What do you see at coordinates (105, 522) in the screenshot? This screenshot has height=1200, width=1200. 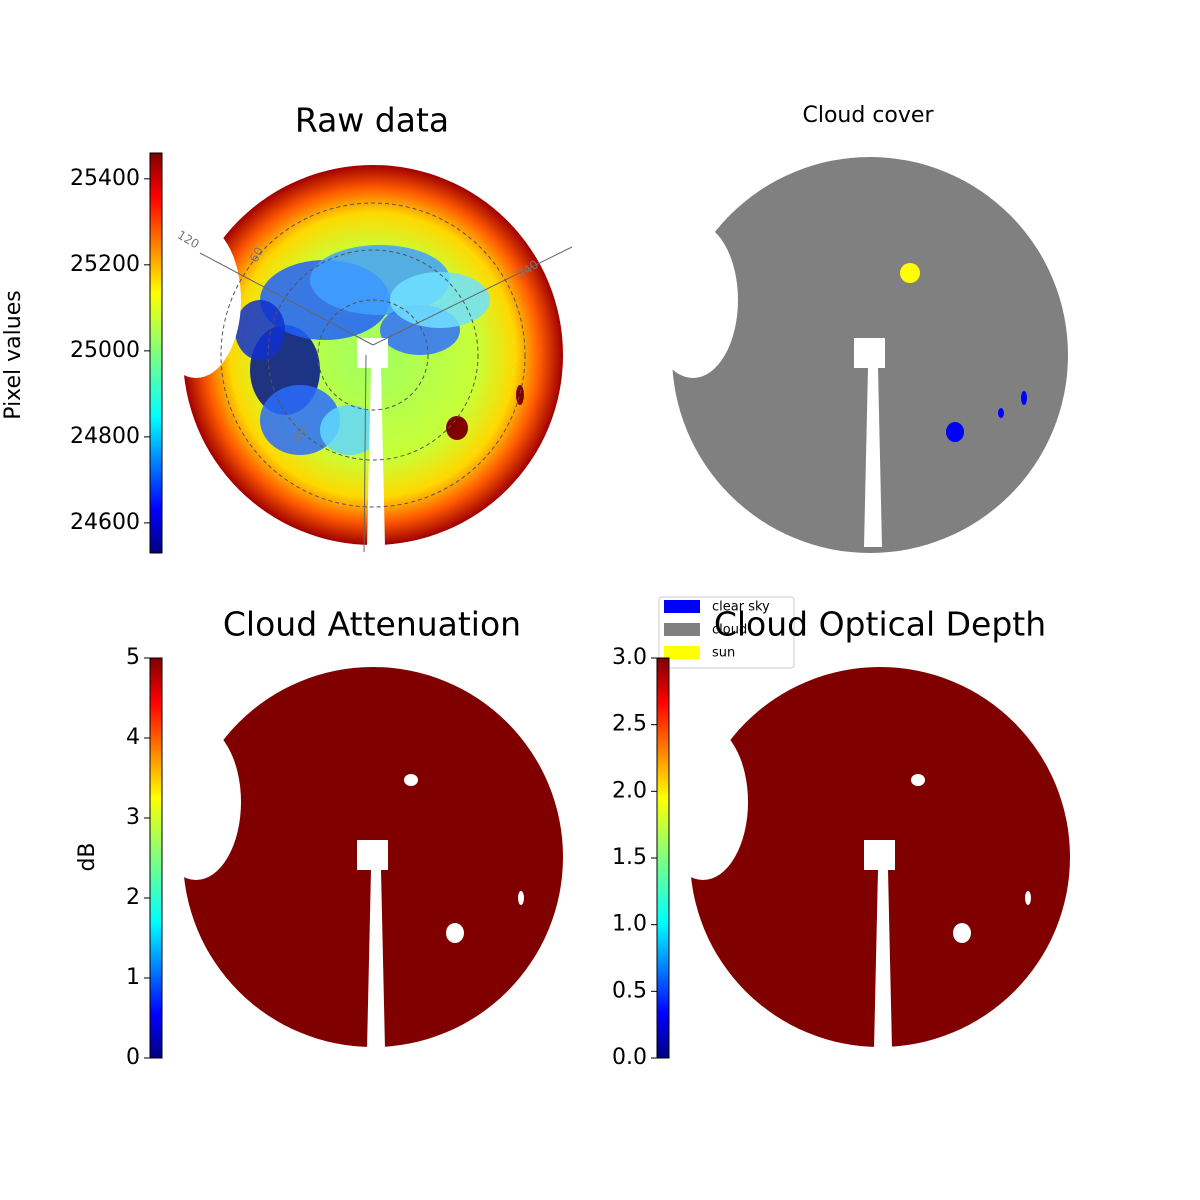 I see `colorbar-tick-label: 24600` at bounding box center [105, 522].